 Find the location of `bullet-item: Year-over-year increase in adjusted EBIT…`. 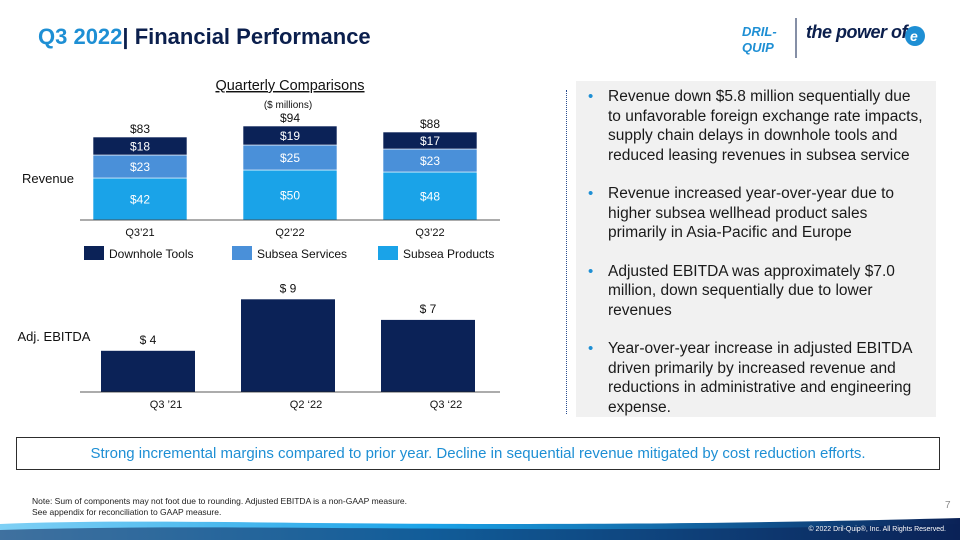

bullet-item: Year-over-year increase in adjusted EBIT… is located at coordinates (756, 378).